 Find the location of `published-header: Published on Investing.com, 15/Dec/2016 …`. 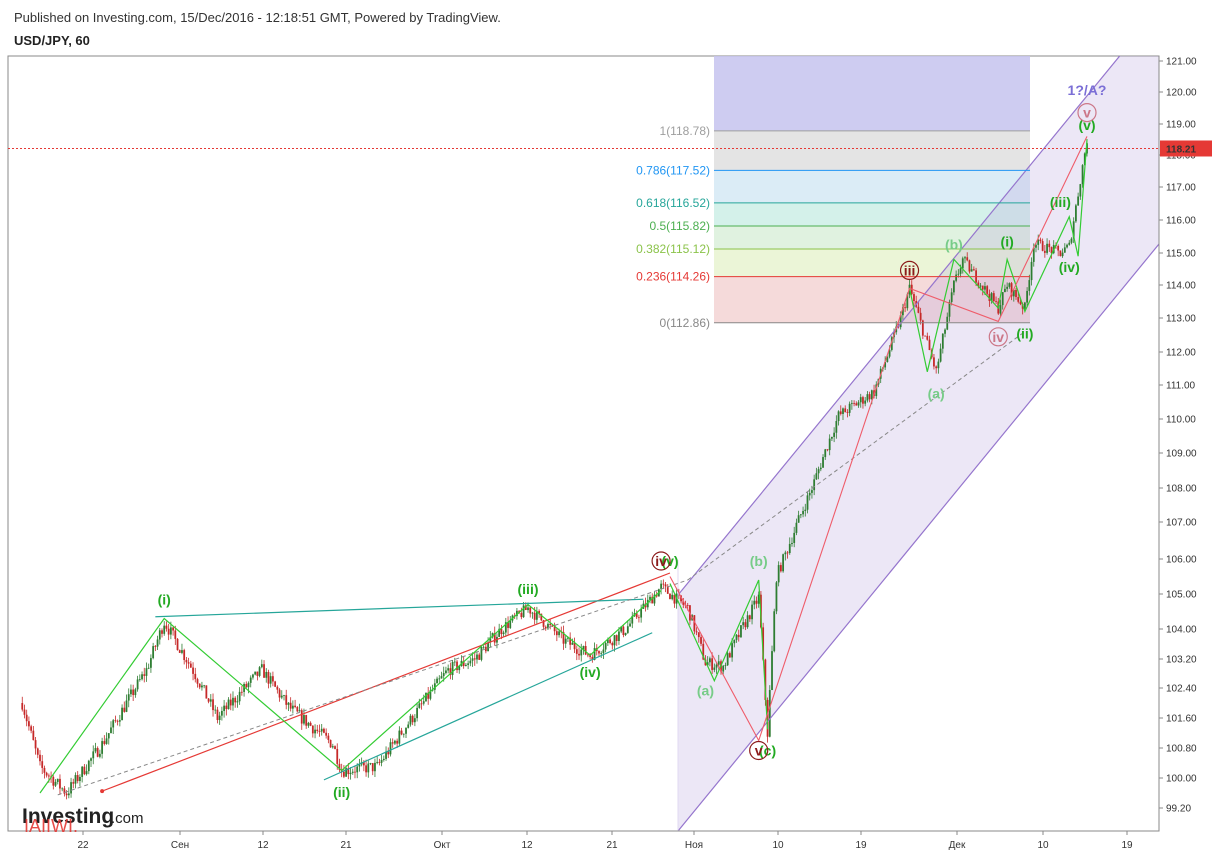

published-header: Published on Investing.com, 15/Dec/2016 … is located at coordinates (257, 17).